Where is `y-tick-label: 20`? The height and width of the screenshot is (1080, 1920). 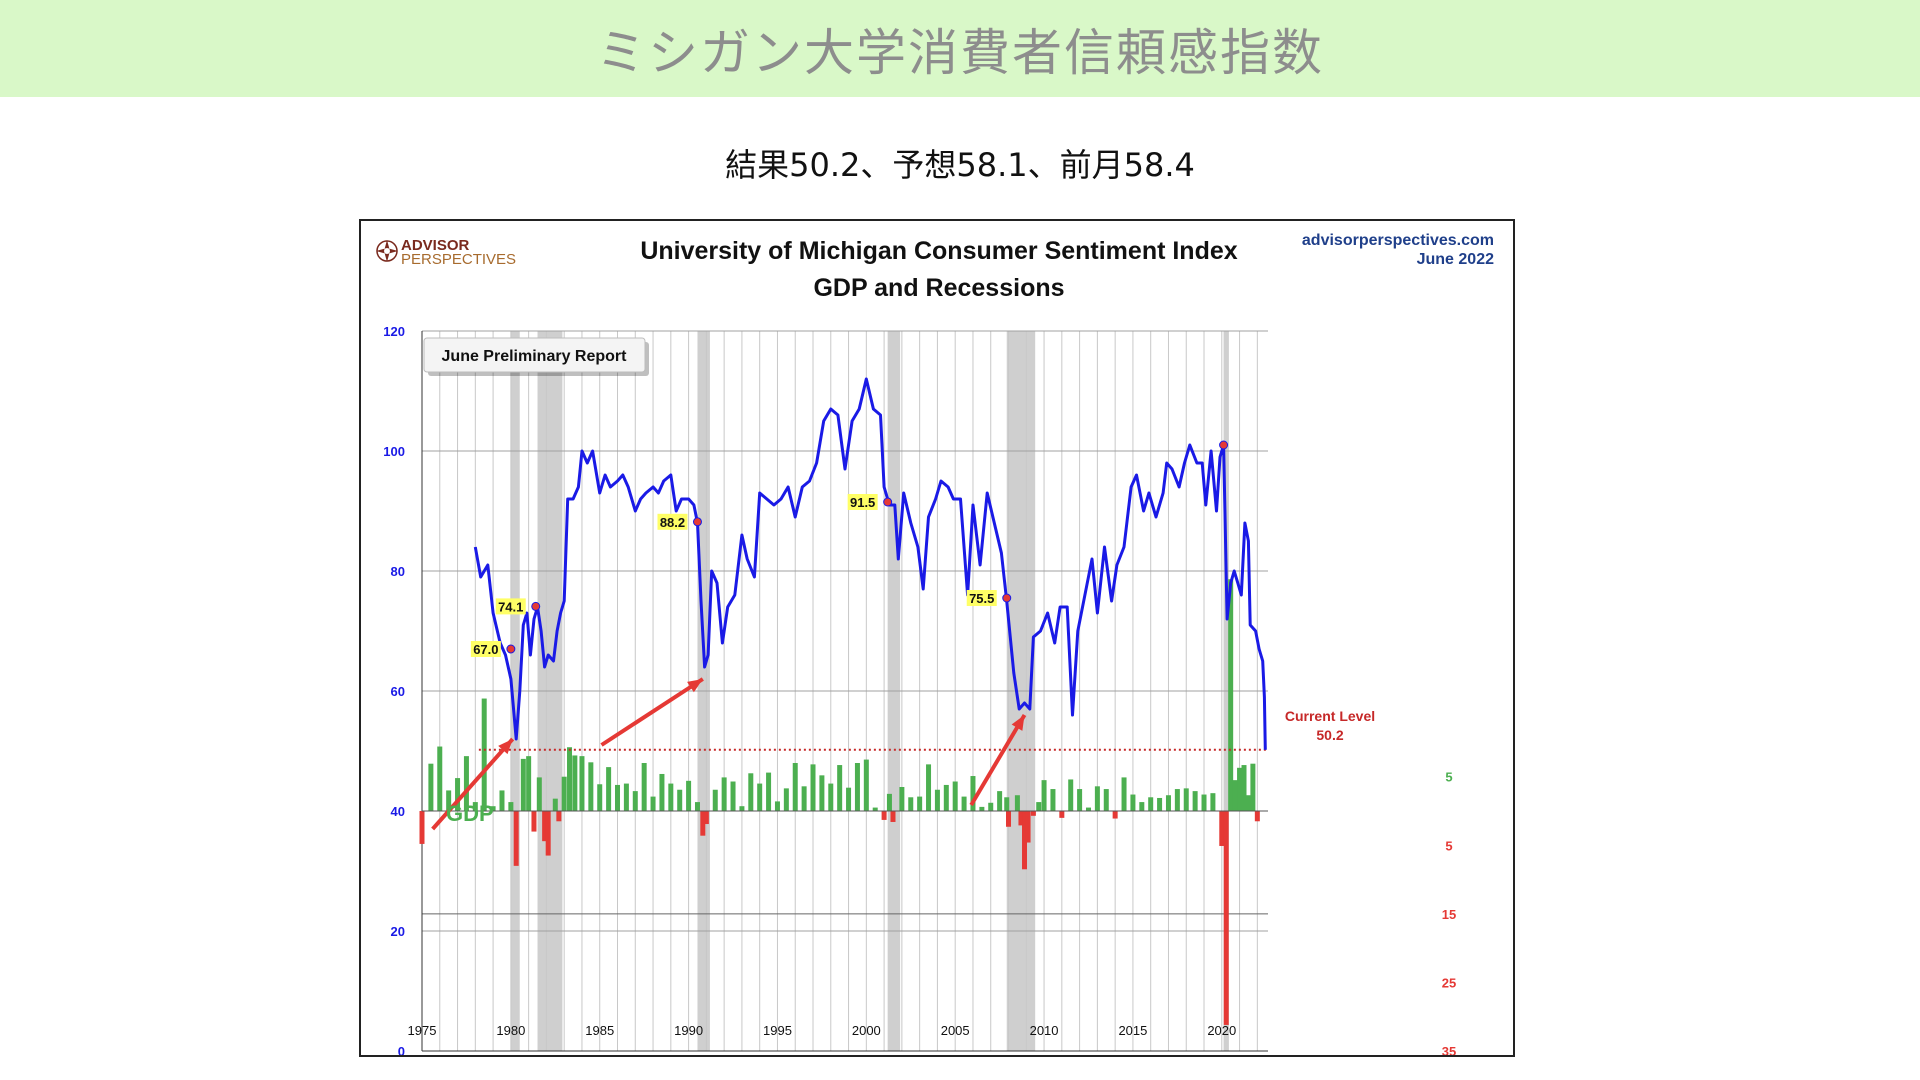 y-tick-label: 20 is located at coordinates (398, 931).